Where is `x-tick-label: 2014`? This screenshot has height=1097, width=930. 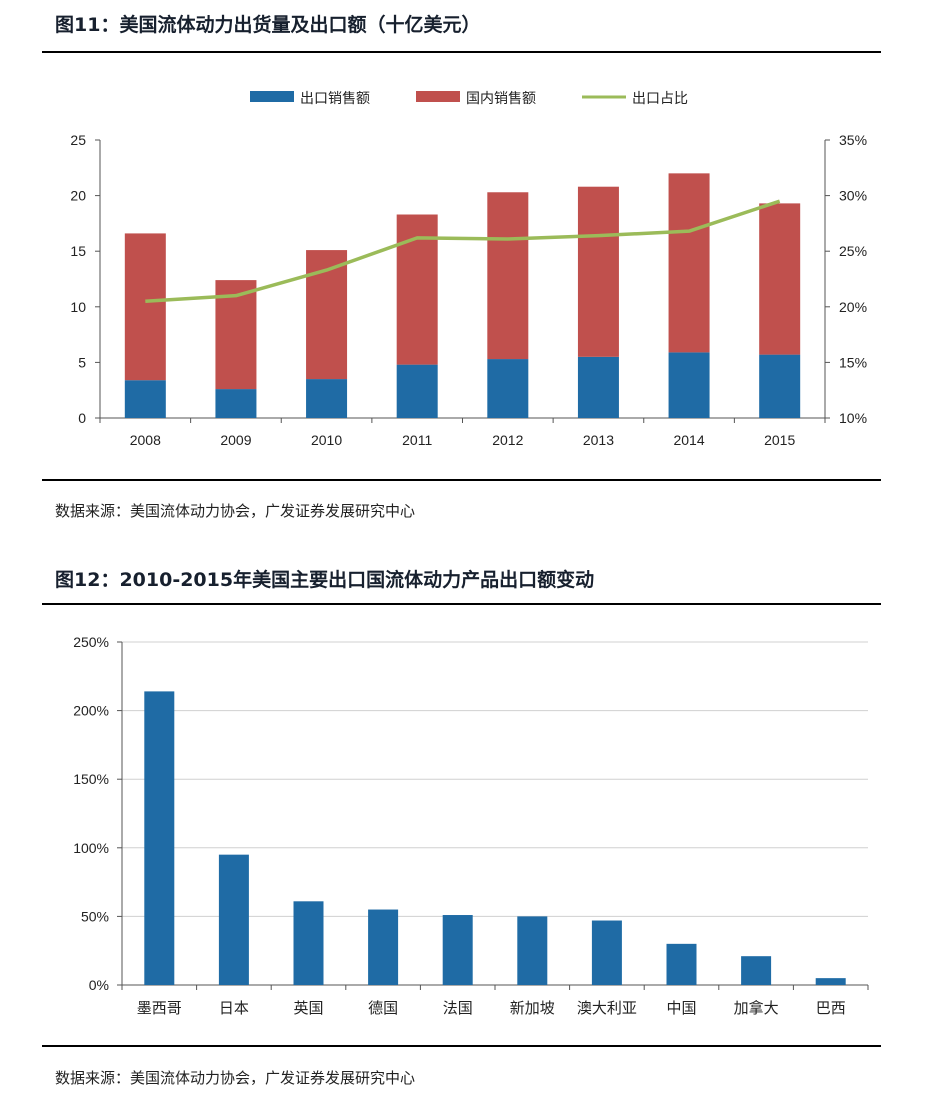
x-tick-label: 2014 is located at coordinates (688, 440).